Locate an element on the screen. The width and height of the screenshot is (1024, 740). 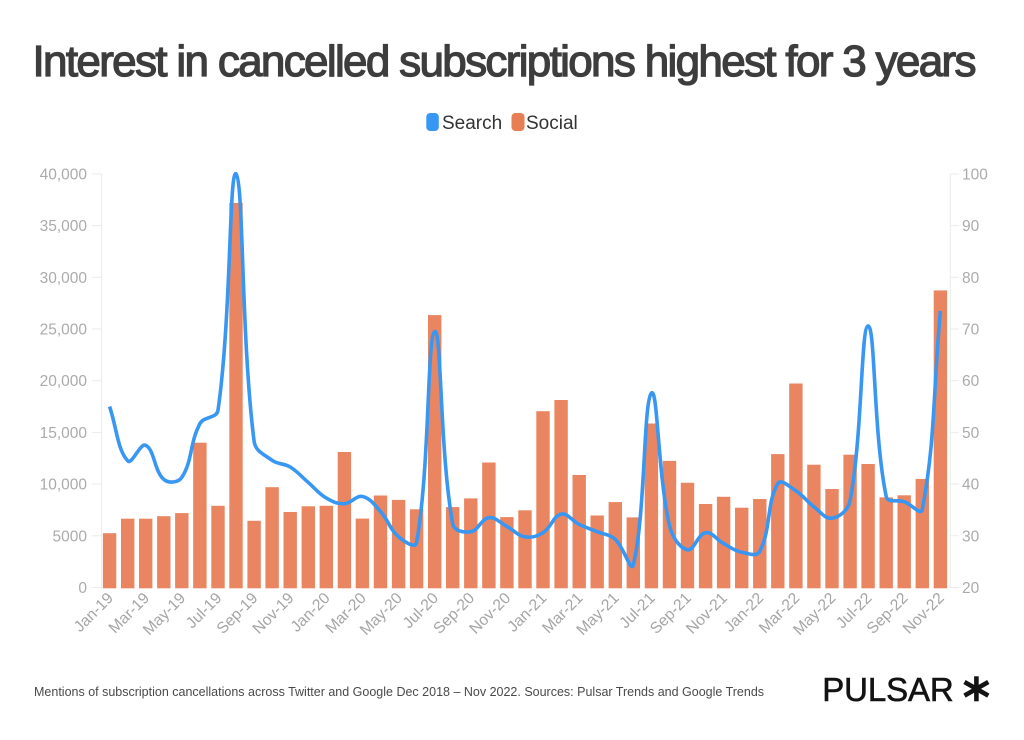
svg-text: PULSAR is located at coordinates (888, 689).